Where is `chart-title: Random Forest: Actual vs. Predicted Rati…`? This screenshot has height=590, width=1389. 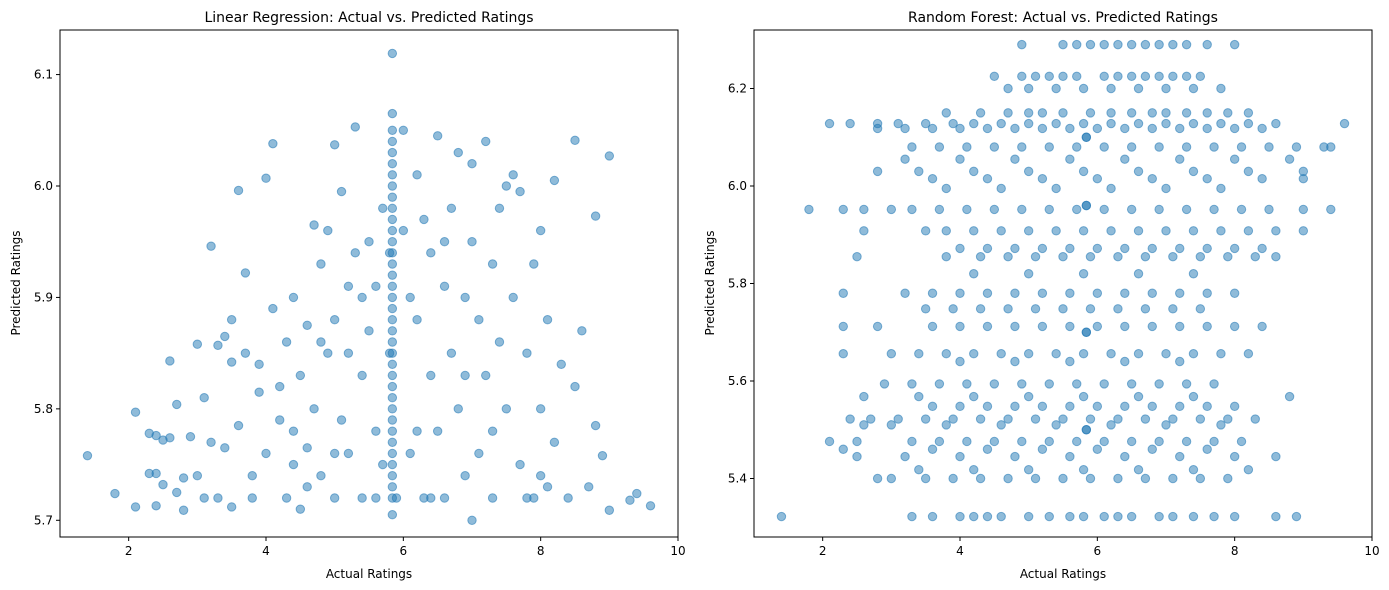 chart-title: Random Forest: Actual vs. Predicted Rati… is located at coordinates (1063, 18).